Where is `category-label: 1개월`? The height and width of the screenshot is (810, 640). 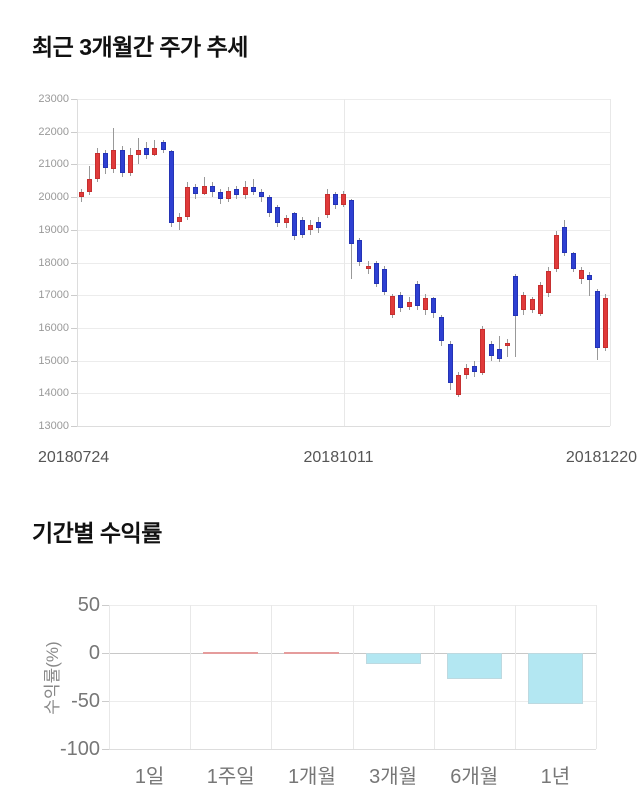
category-label: 1개월 is located at coordinates (311, 777).